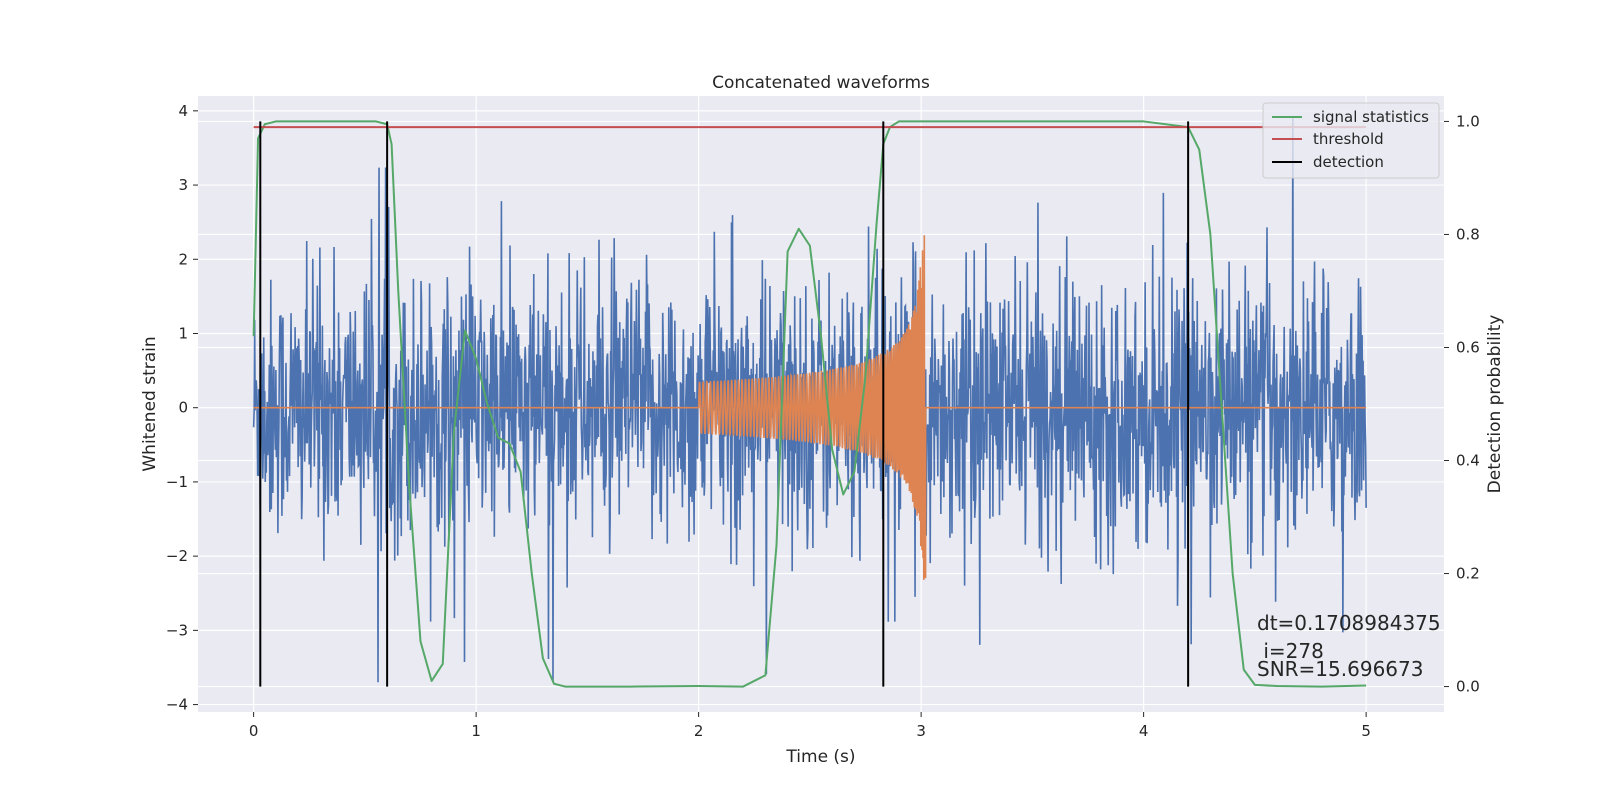 This screenshot has height=800, width=1600. What do you see at coordinates (1348, 139) in the screenshot?
I see `legend-label-threshold: threshold` at bounding box center [1348, 139].